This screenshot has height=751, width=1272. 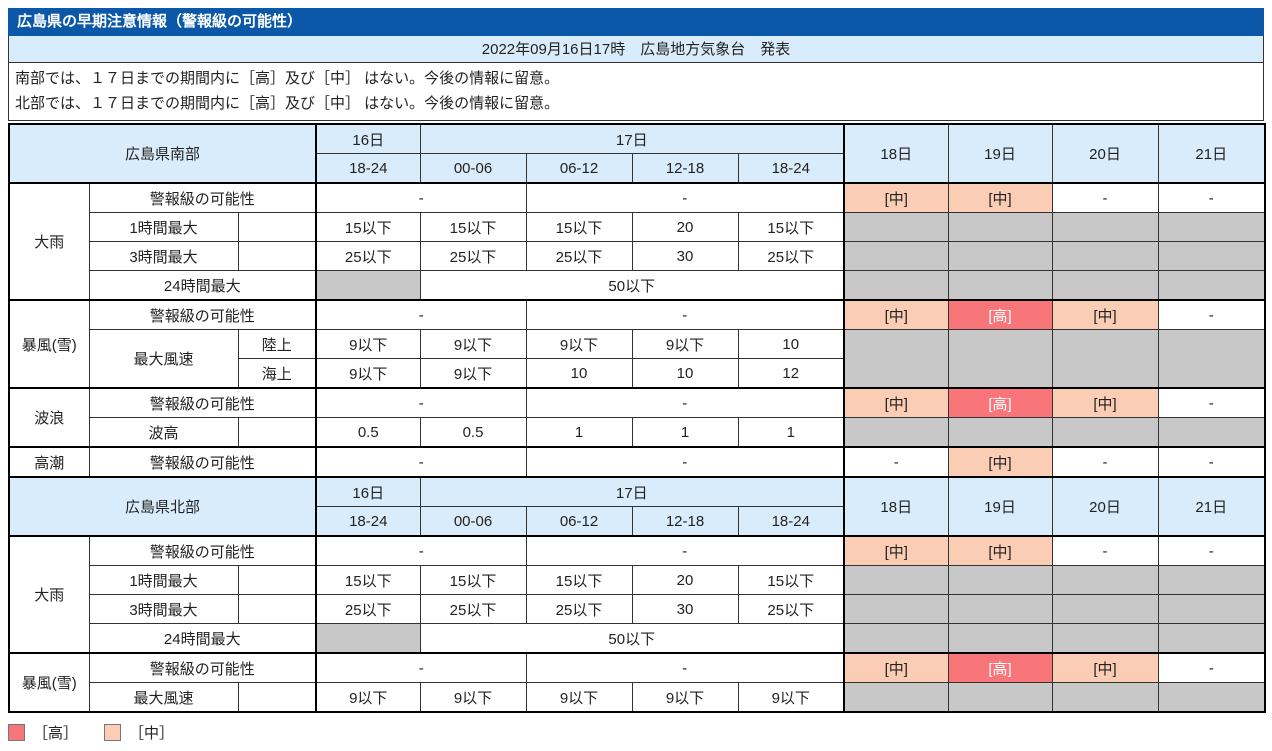 What do you see at coordinates (113, 732) in the screenshot?
I see `mid-level-swatch-icon` at bounding box center [113, 732].